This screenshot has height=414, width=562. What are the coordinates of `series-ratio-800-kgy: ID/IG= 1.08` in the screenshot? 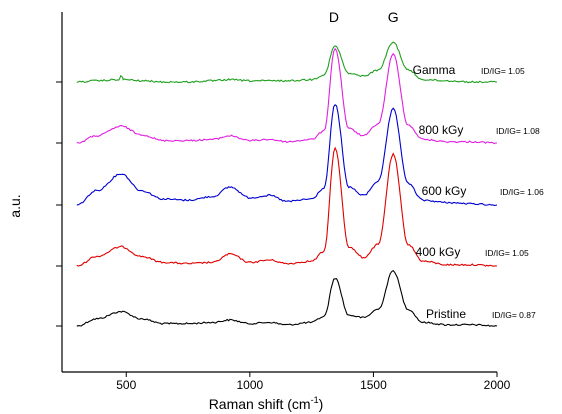 It's located at (518, 131).